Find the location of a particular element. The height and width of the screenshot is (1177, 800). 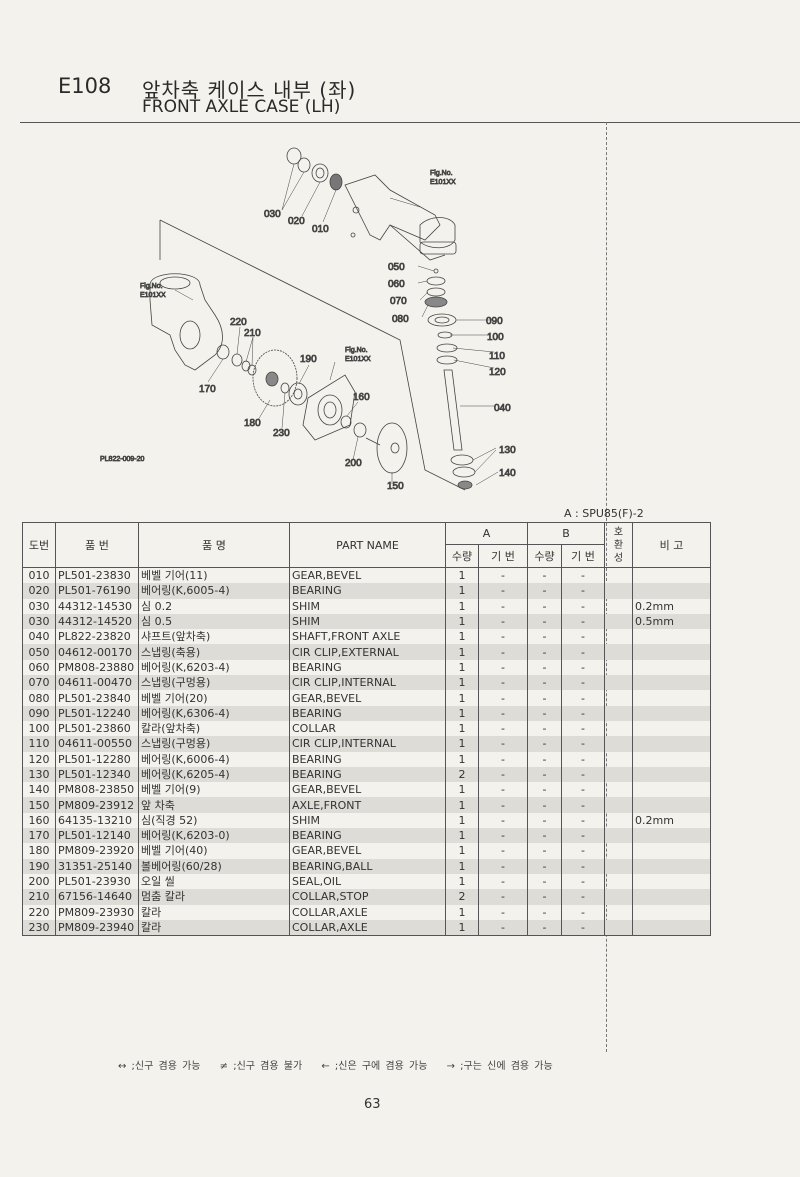

cell-part-no: 04612-00170 is located at coordinates (97, 652).